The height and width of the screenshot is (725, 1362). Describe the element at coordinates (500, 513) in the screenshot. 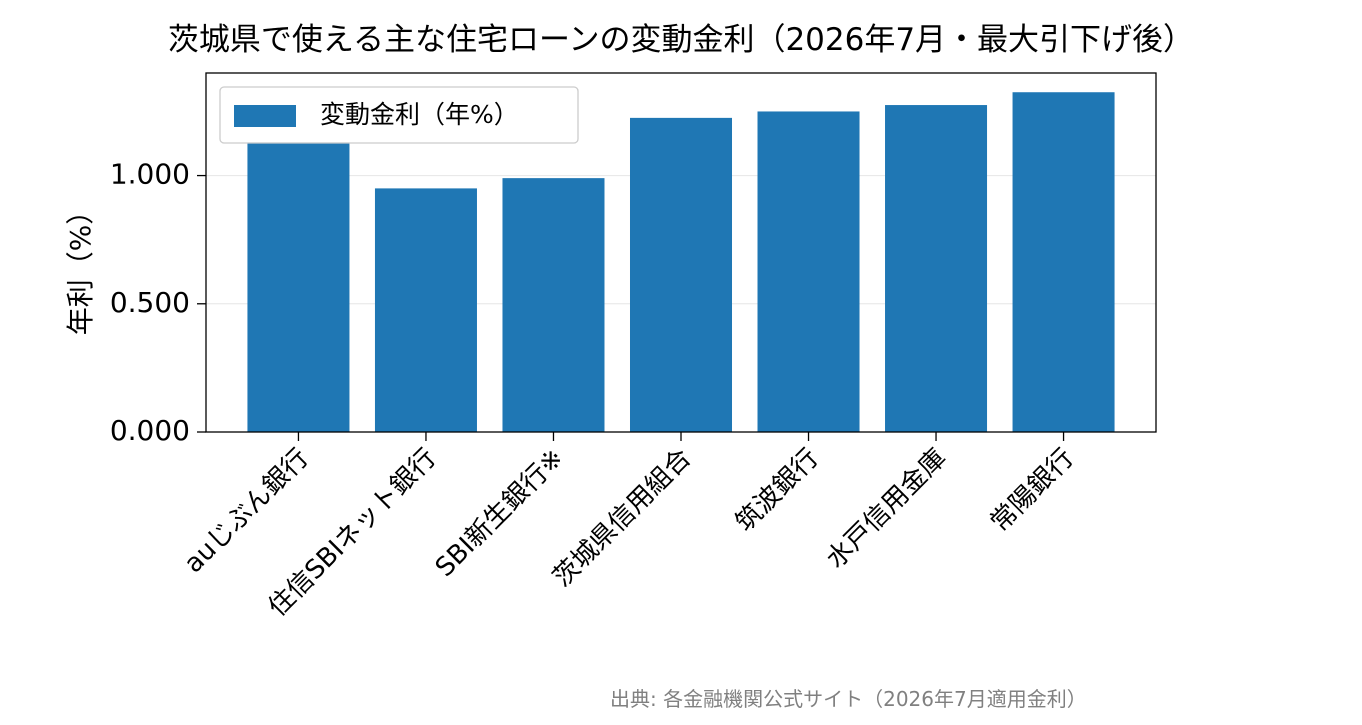

I see `x-tick-label: SBI新生銀行※` at that location.